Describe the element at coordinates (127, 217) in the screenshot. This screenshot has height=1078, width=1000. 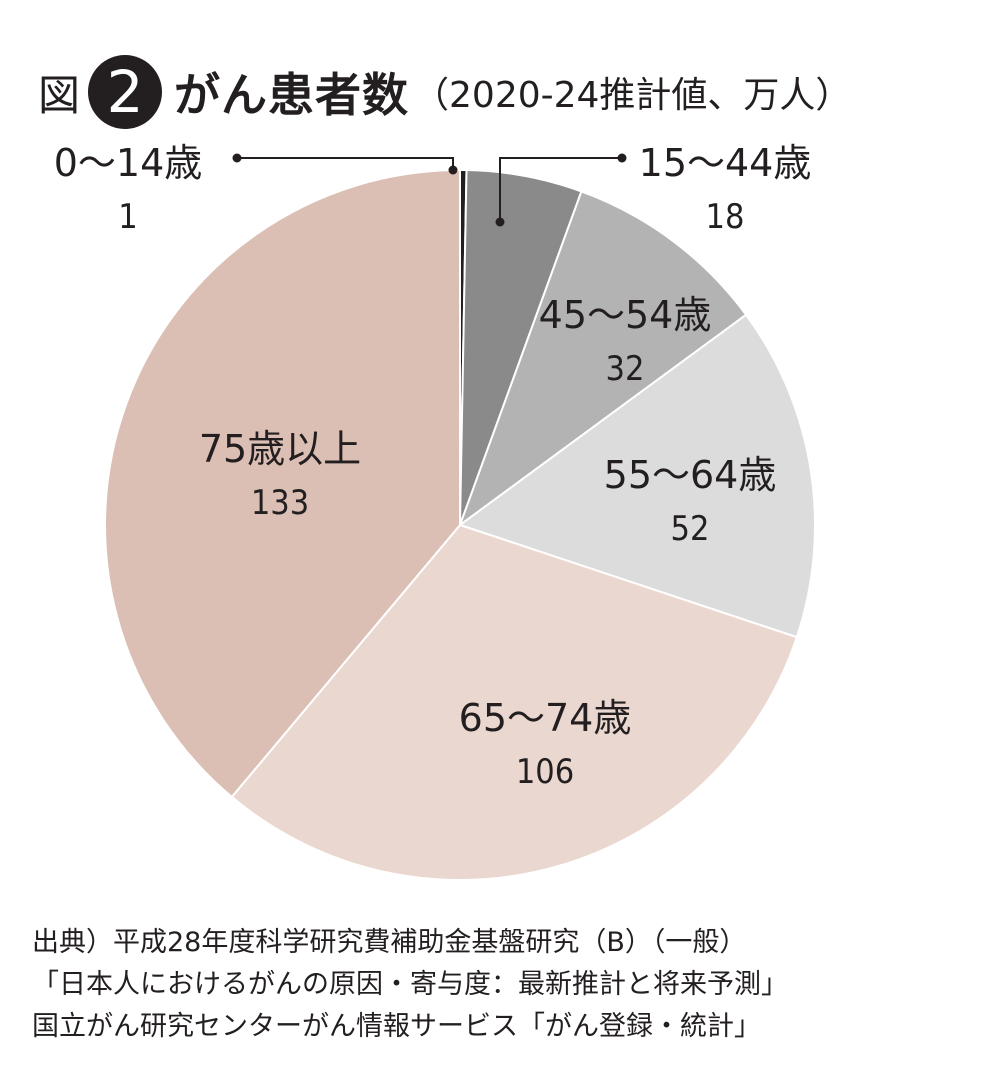
I see `slice-value: 1` at that location.